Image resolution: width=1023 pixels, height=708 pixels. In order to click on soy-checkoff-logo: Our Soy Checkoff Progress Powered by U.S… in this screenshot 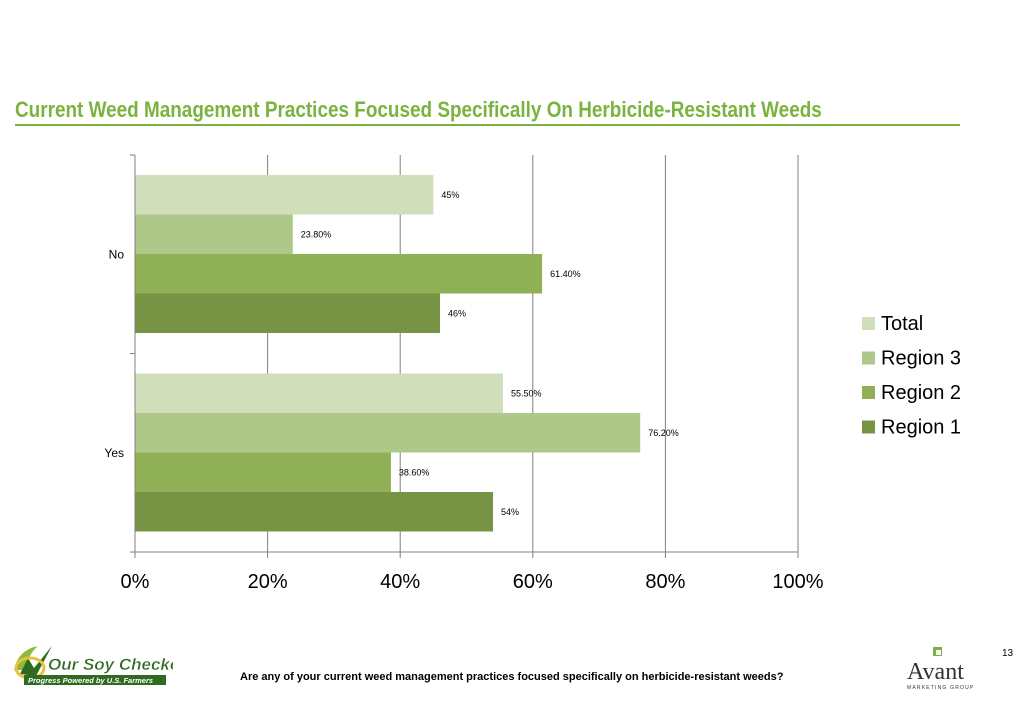, I will do `click(93, 665)`.